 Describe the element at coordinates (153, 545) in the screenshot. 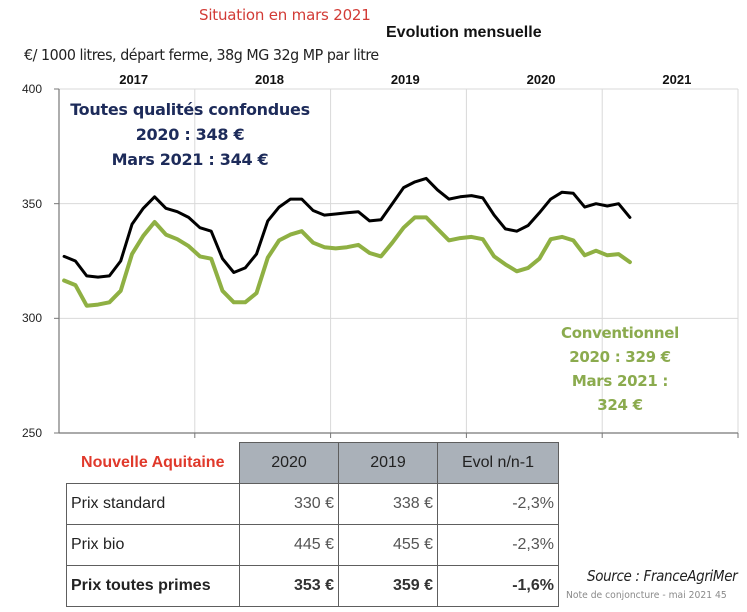

I see `row-label: Prix bio` at that location.